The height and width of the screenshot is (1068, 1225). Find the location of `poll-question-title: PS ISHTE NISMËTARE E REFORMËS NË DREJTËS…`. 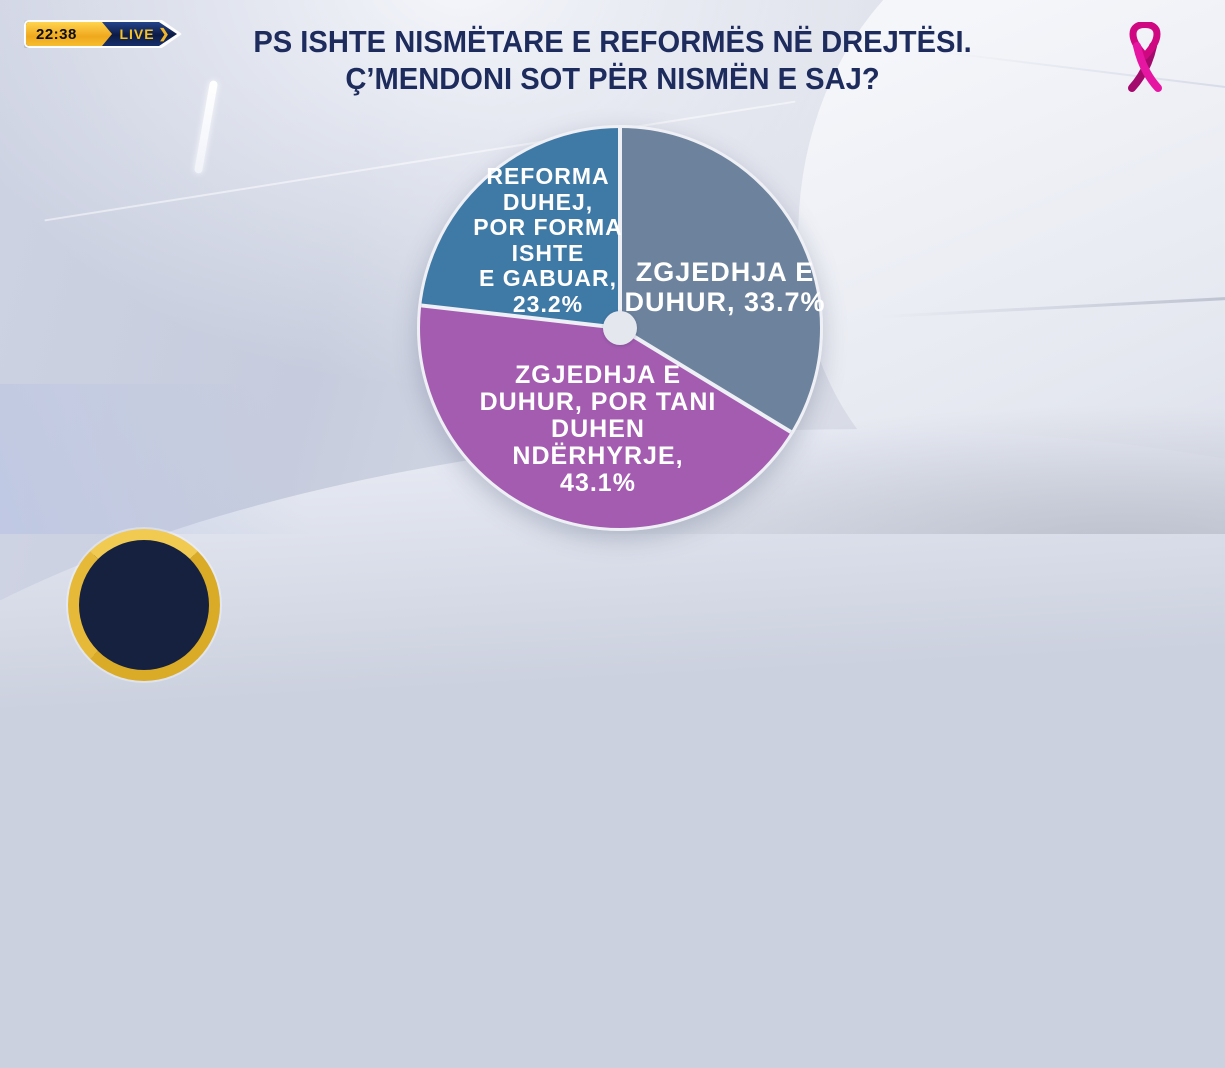

poll-question-title: PS ISHTE NISMËTARE E REFORMËS NË DREJTËS… is located at coordinates (613, 60).